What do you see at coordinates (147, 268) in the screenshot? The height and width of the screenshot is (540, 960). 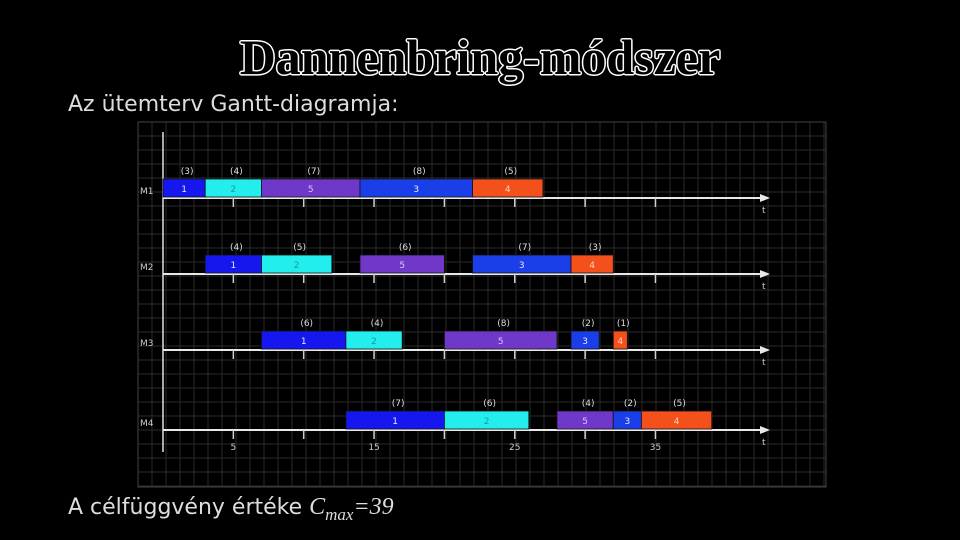 I see `machine-label-m2: M2` at bounding box center [147, 268].